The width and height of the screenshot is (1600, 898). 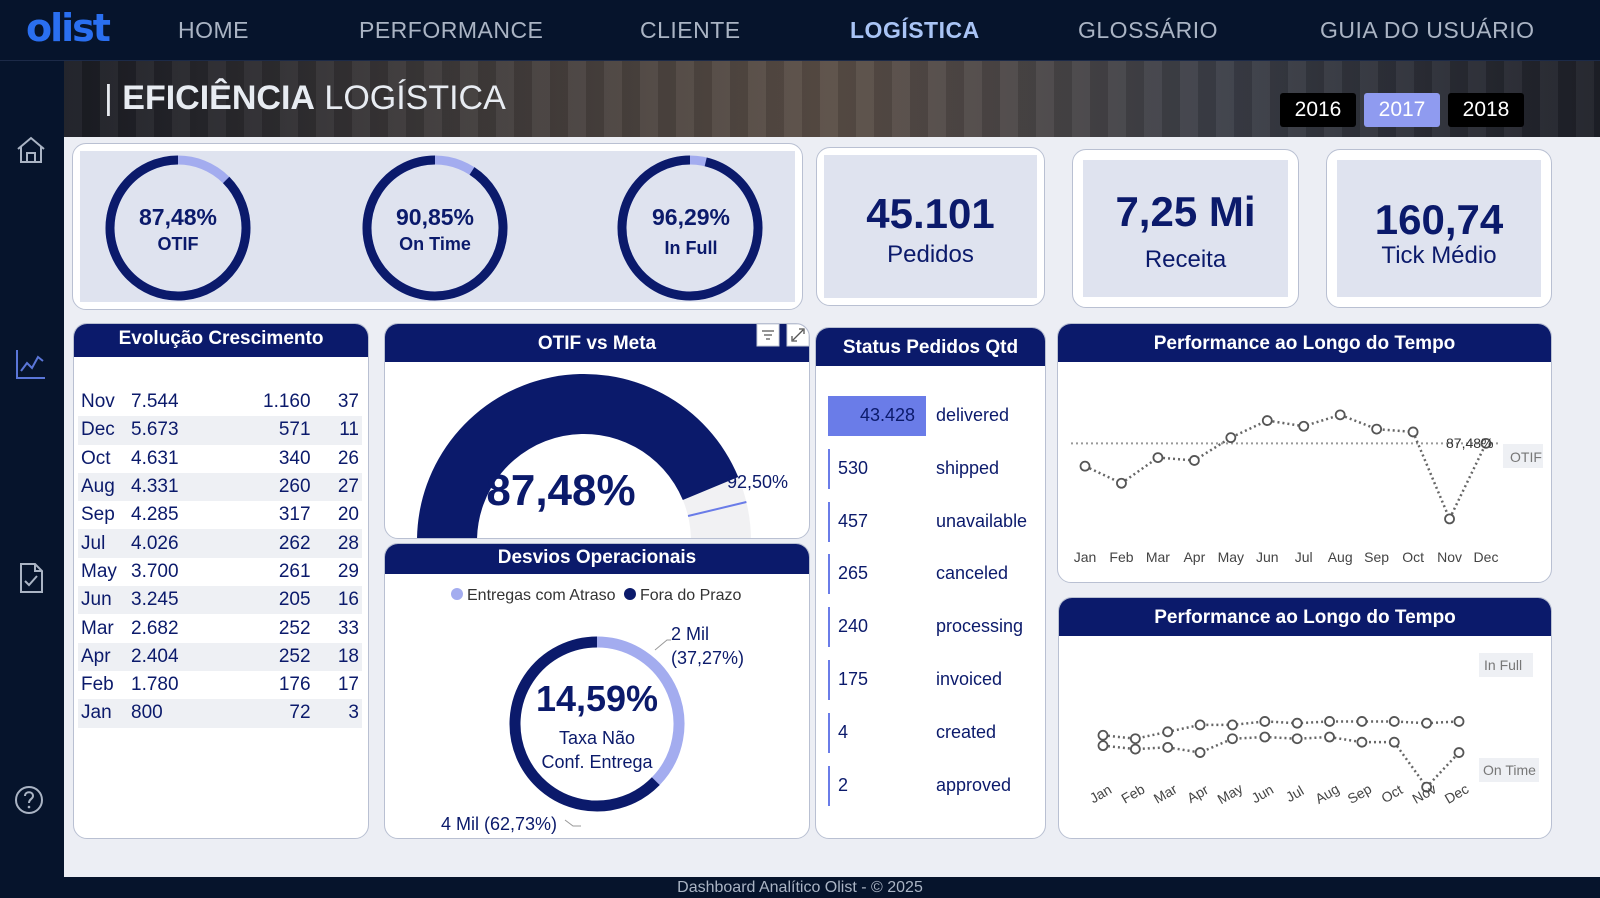 I want to click on gauge-target-marker, so click(x=717, y=509).